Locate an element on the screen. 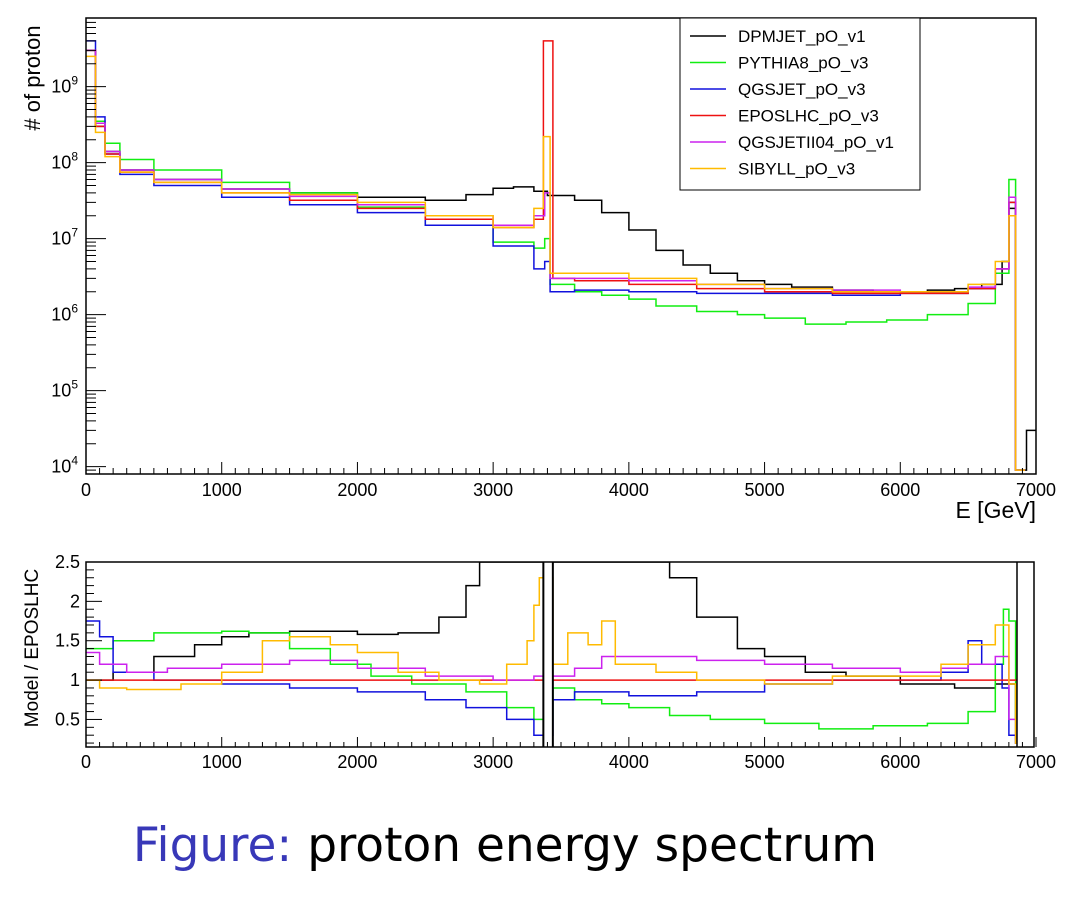 The width and height of the screenshot is (1079, 904). spectrum-x-tick-label: 7000 is located at coordinates (1036, 490).